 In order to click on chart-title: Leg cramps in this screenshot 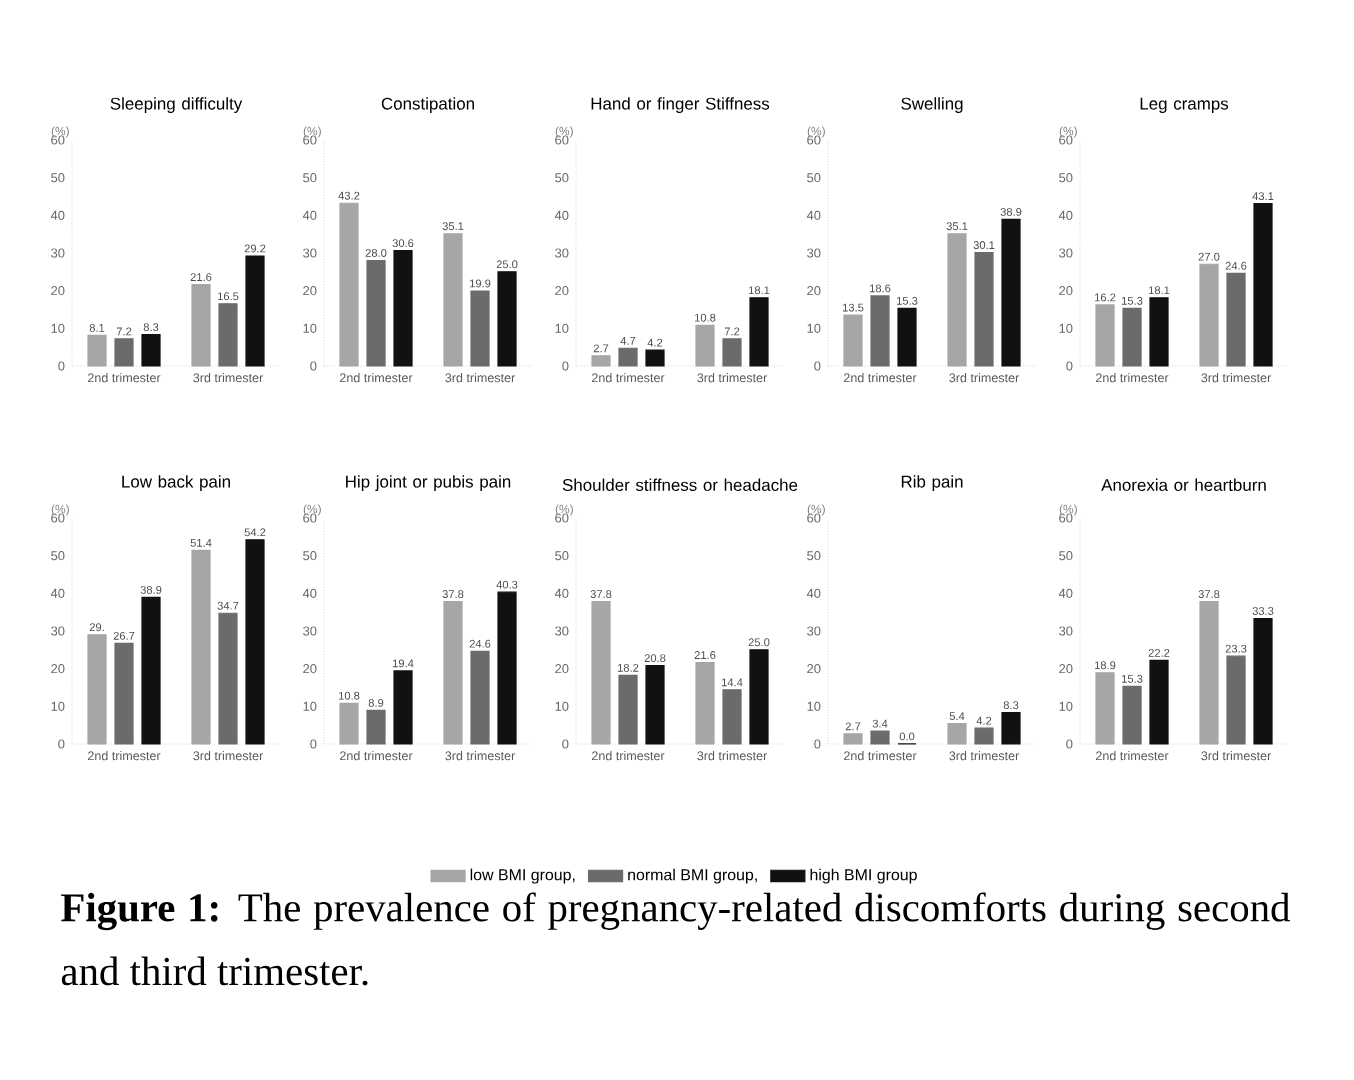, I will do `click(1184, 105)`.